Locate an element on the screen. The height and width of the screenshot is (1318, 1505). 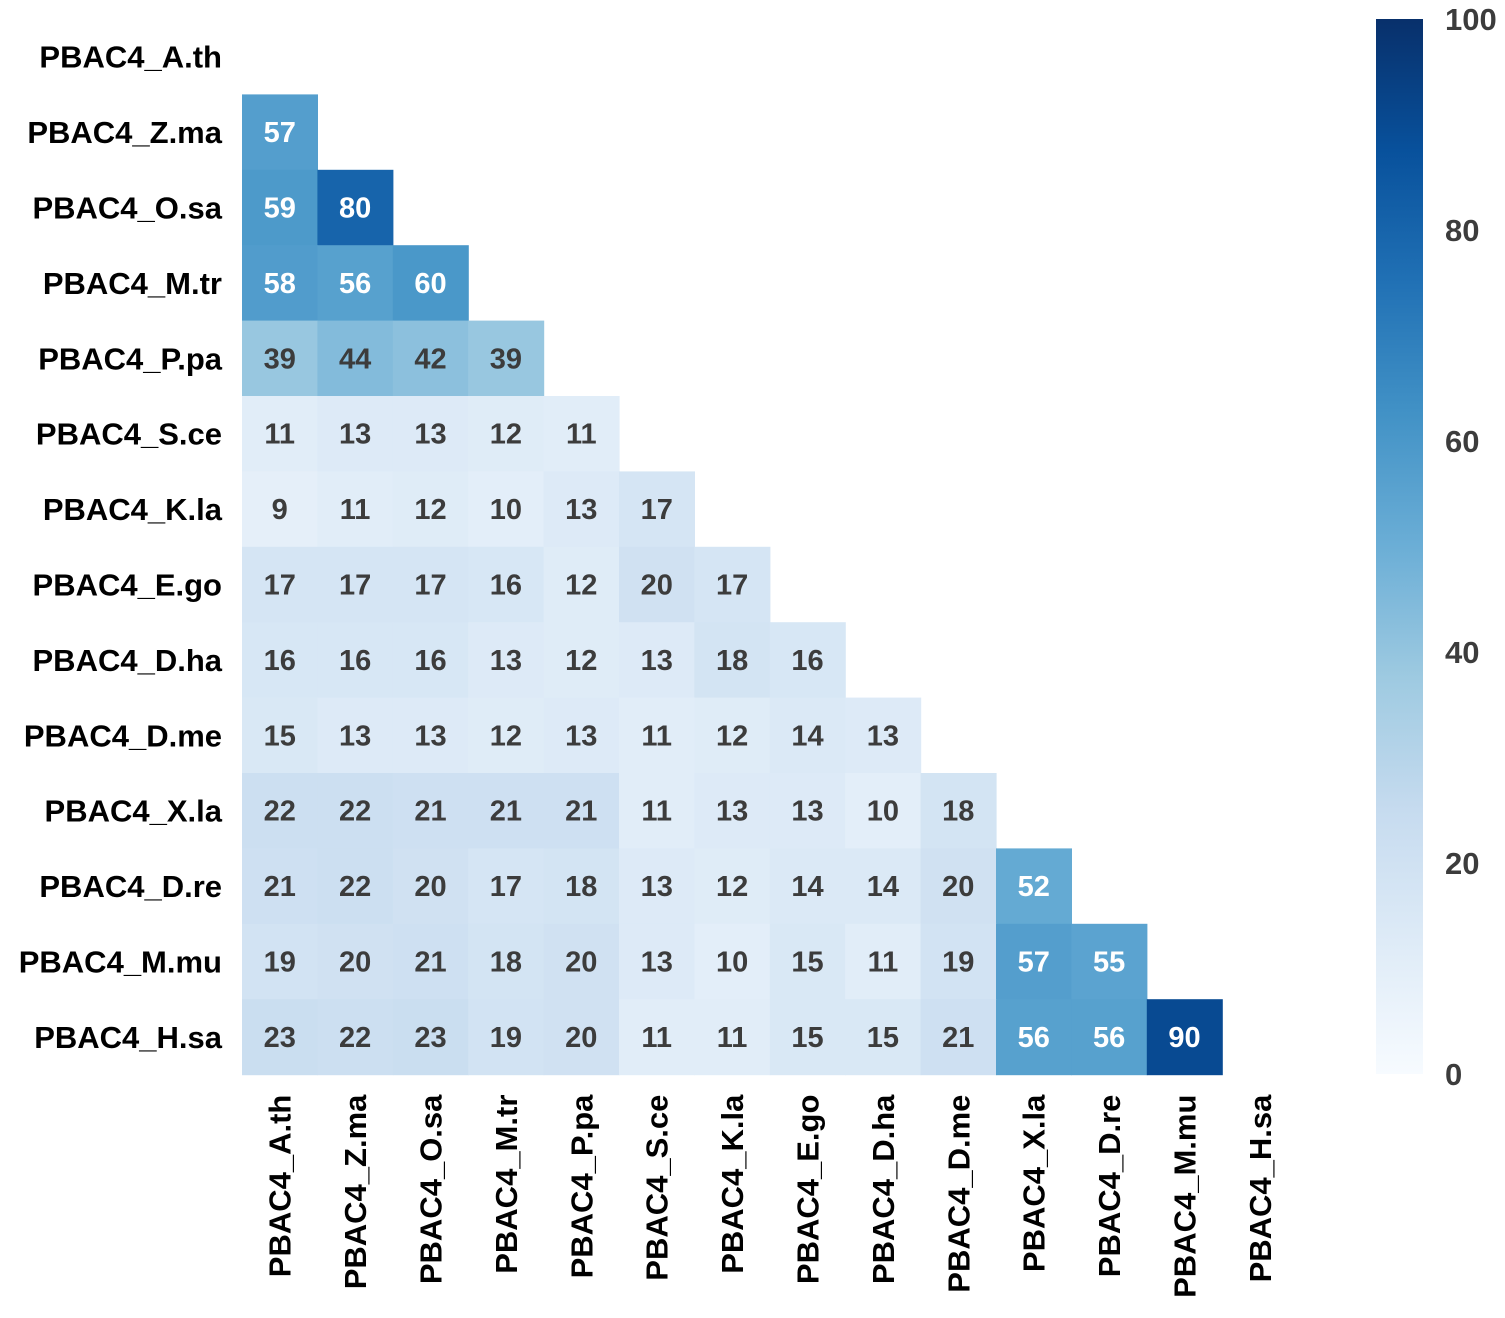
cell-value-label: 23 is located at coordinates (430, 1038).